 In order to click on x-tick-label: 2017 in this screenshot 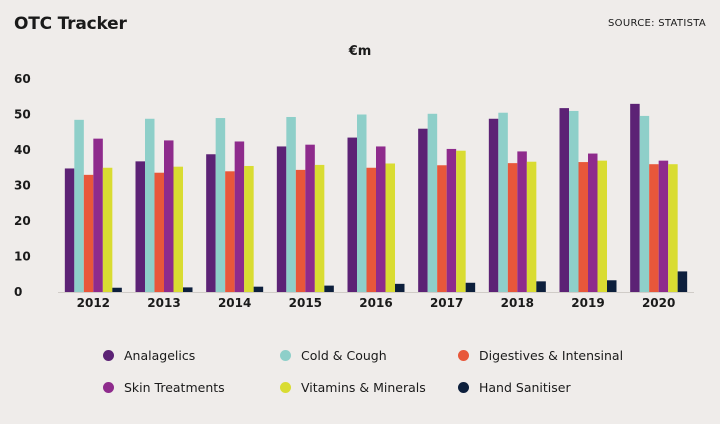, I will do `click(446, 303)`.